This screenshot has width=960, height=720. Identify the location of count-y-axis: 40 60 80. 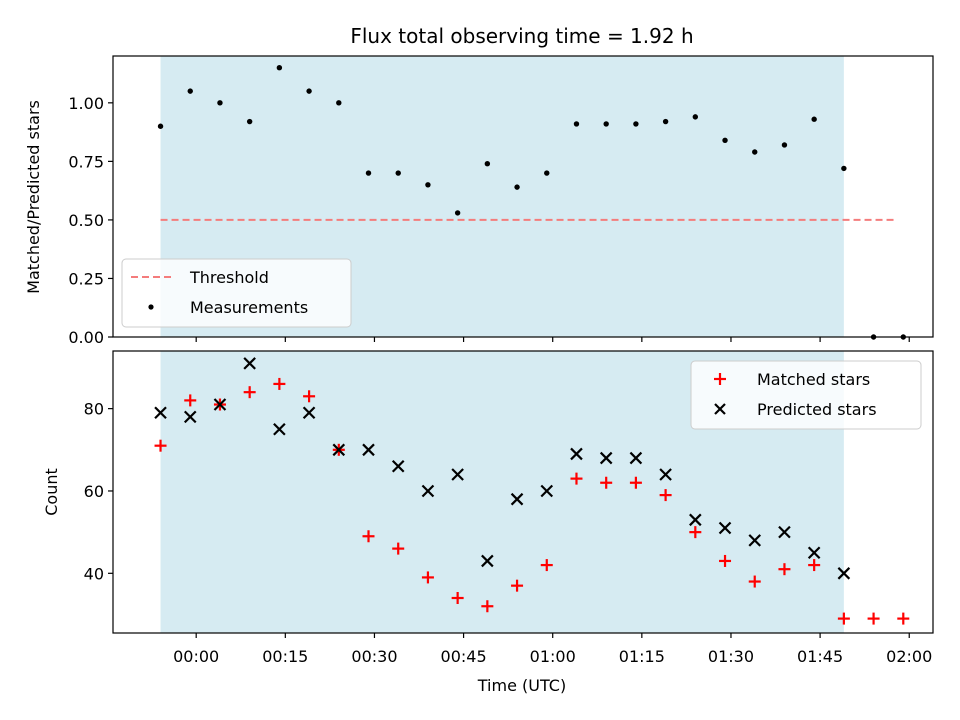
(98, 491).